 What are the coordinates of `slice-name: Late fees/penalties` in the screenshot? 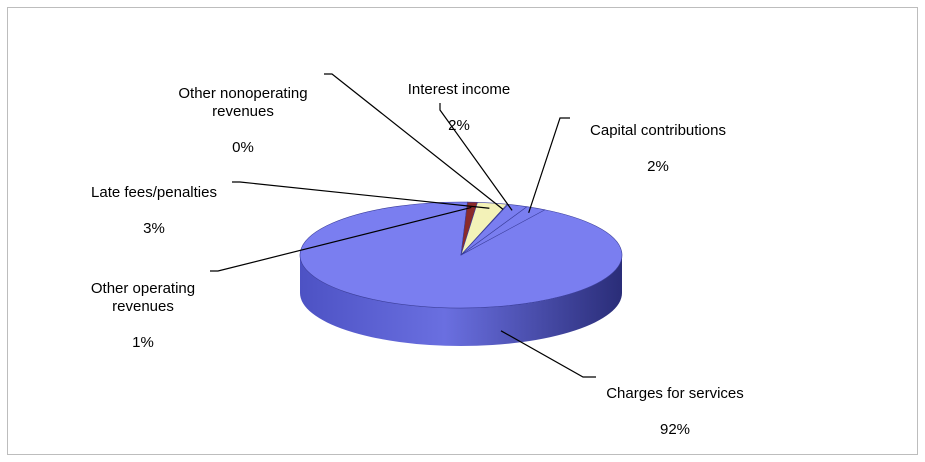 It's located at (154, 192).